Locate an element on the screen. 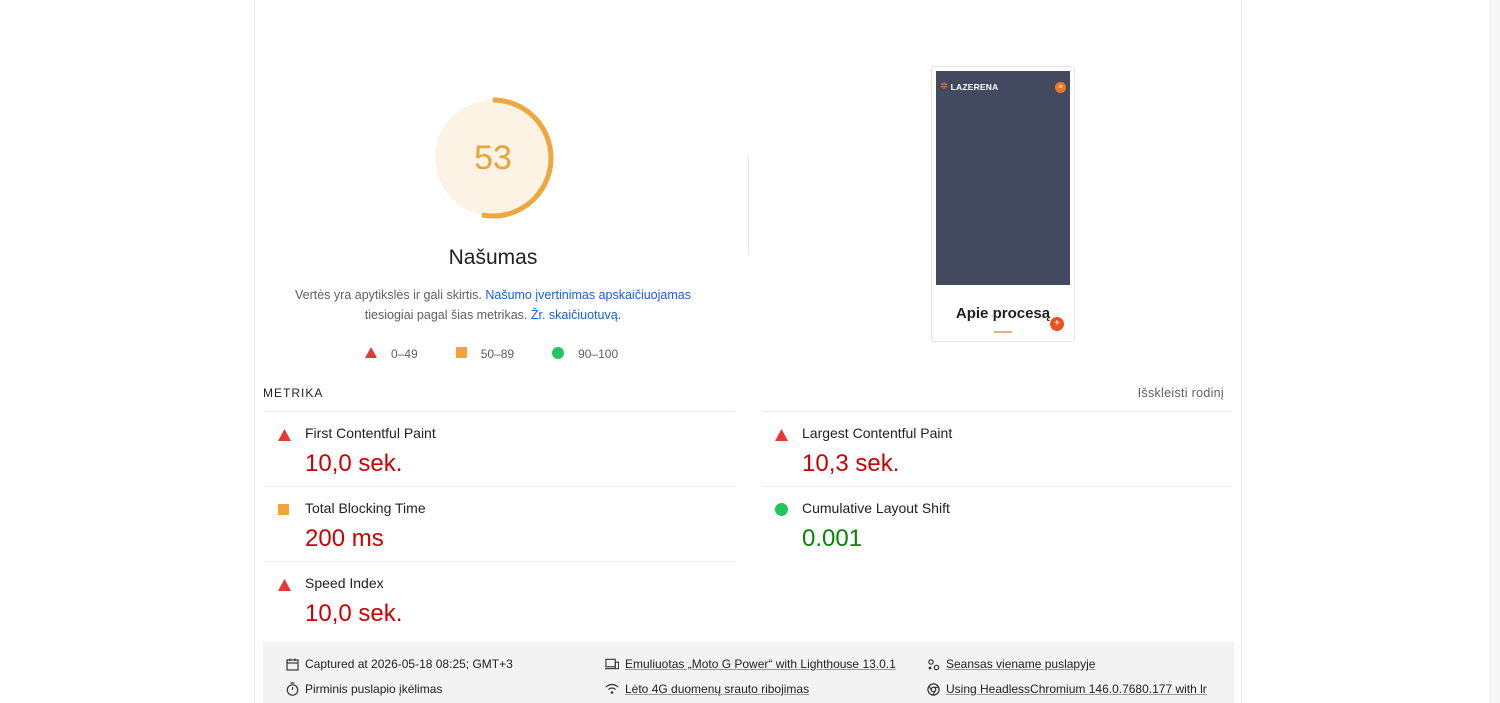  thumbnail-hero: ✲ LAZERENA ≡ is located at coordinates (1003, 178).